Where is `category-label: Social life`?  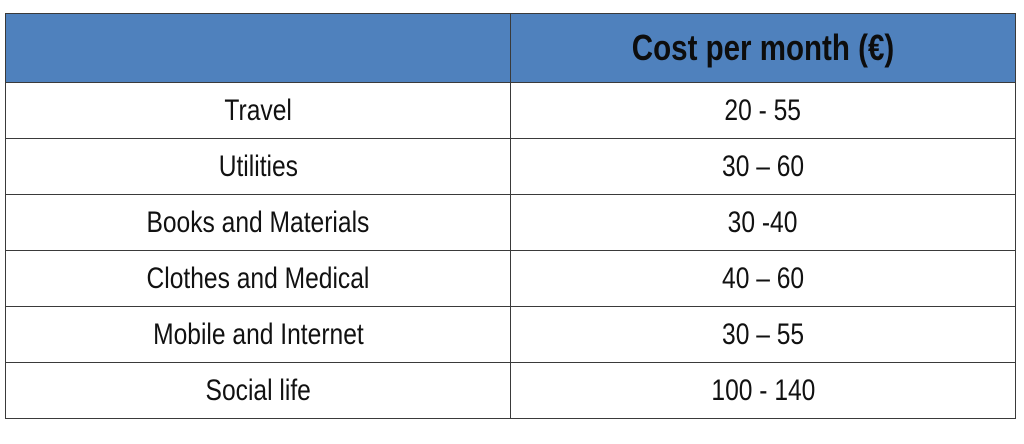
category-label: Social life is located at coordinates (258, 390).